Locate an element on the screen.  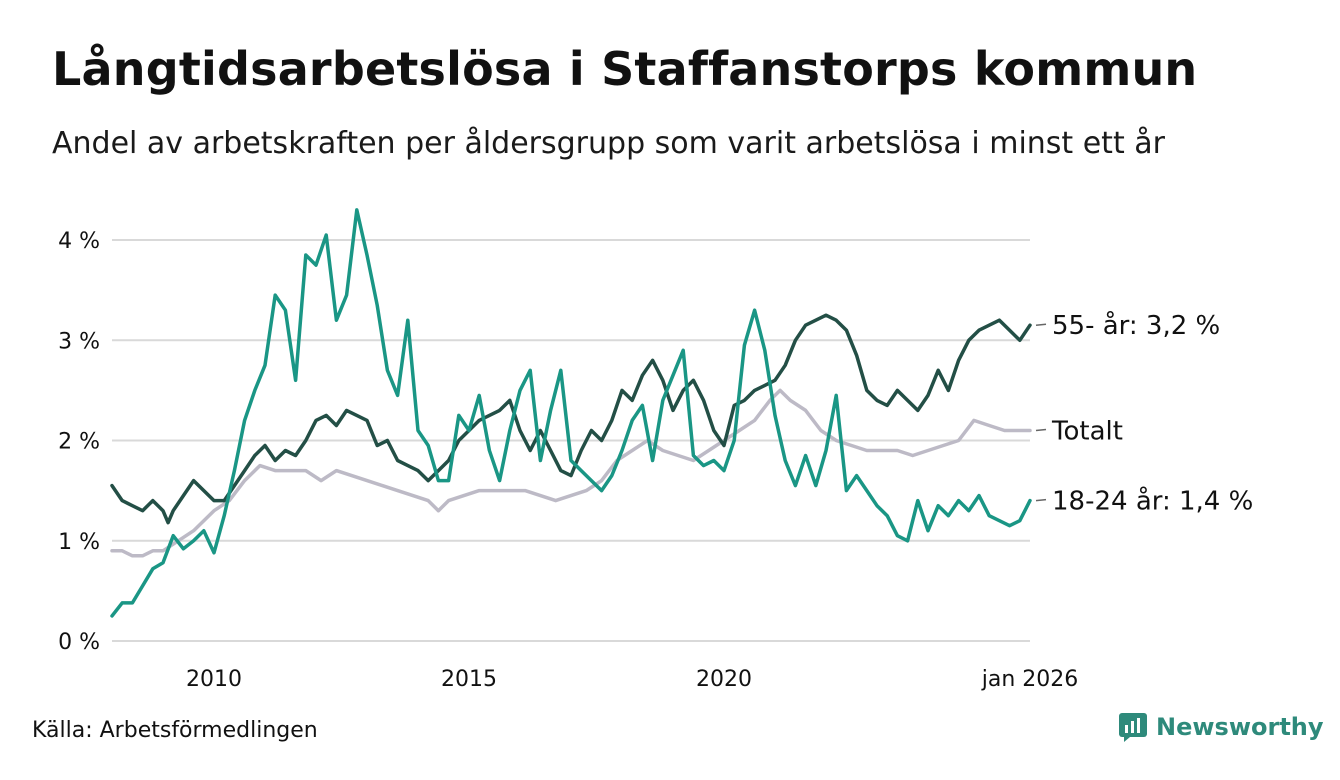
newsworthy-icon is located at coordinates (1133, 727).